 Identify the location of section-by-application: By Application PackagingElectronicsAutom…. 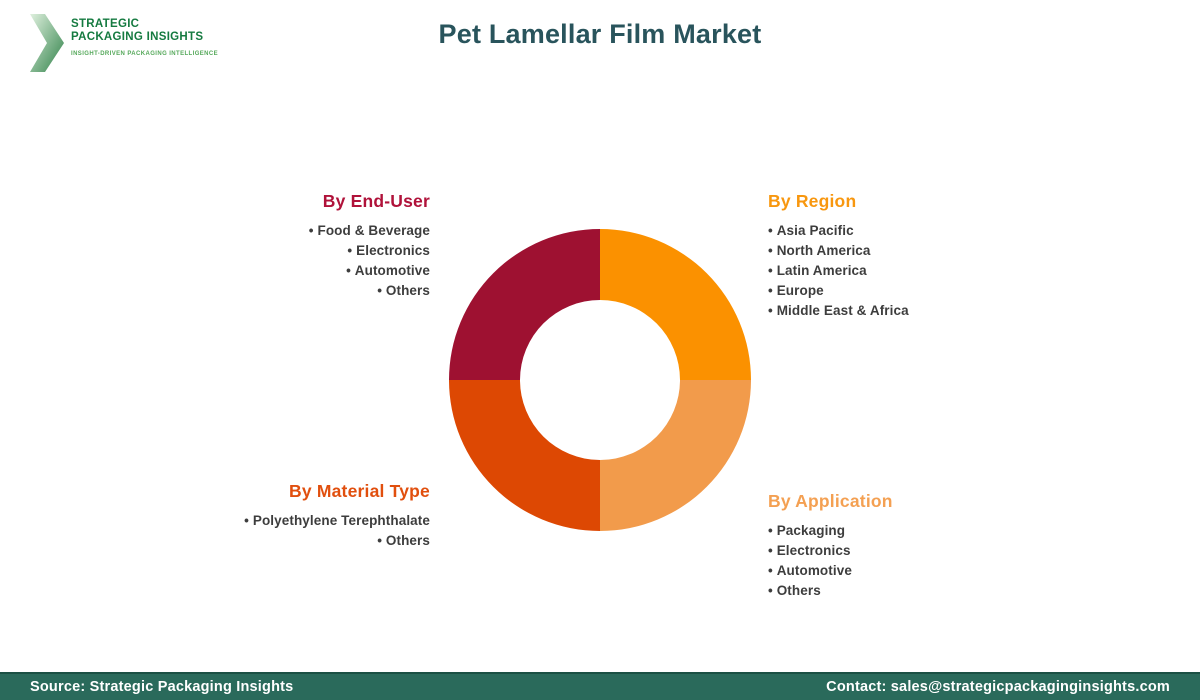
(830, 545).